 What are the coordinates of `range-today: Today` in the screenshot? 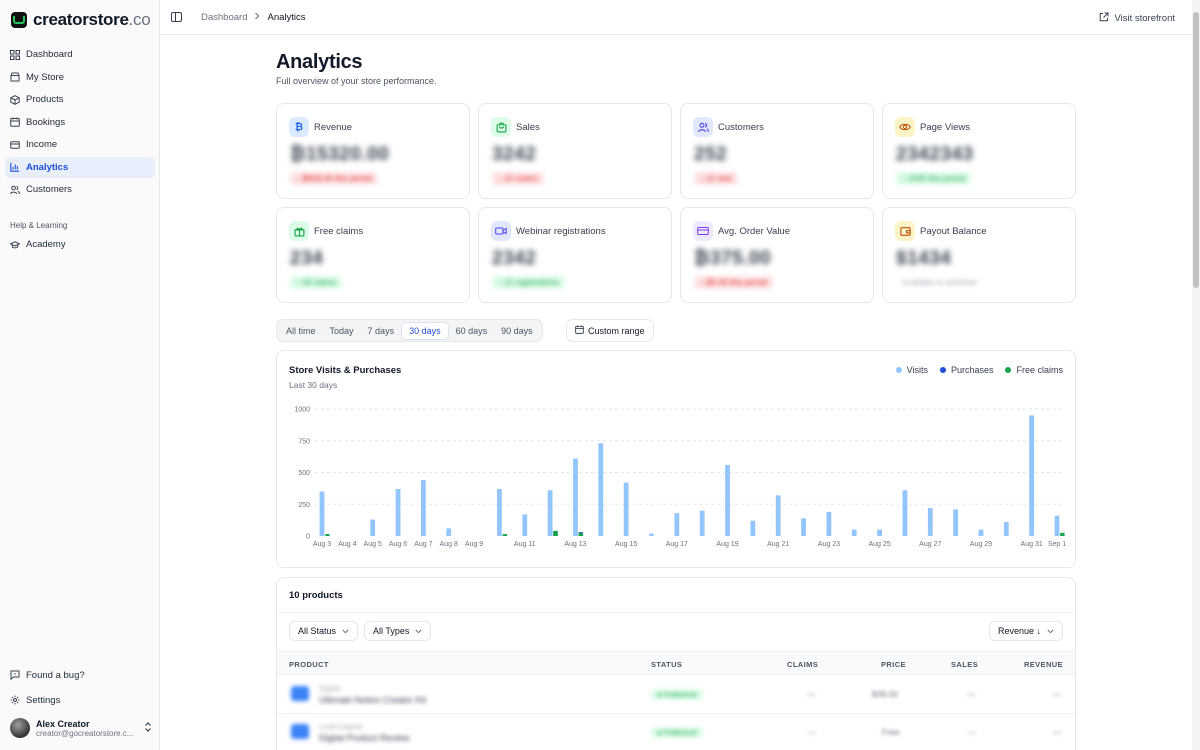 It's located at (341, 330).